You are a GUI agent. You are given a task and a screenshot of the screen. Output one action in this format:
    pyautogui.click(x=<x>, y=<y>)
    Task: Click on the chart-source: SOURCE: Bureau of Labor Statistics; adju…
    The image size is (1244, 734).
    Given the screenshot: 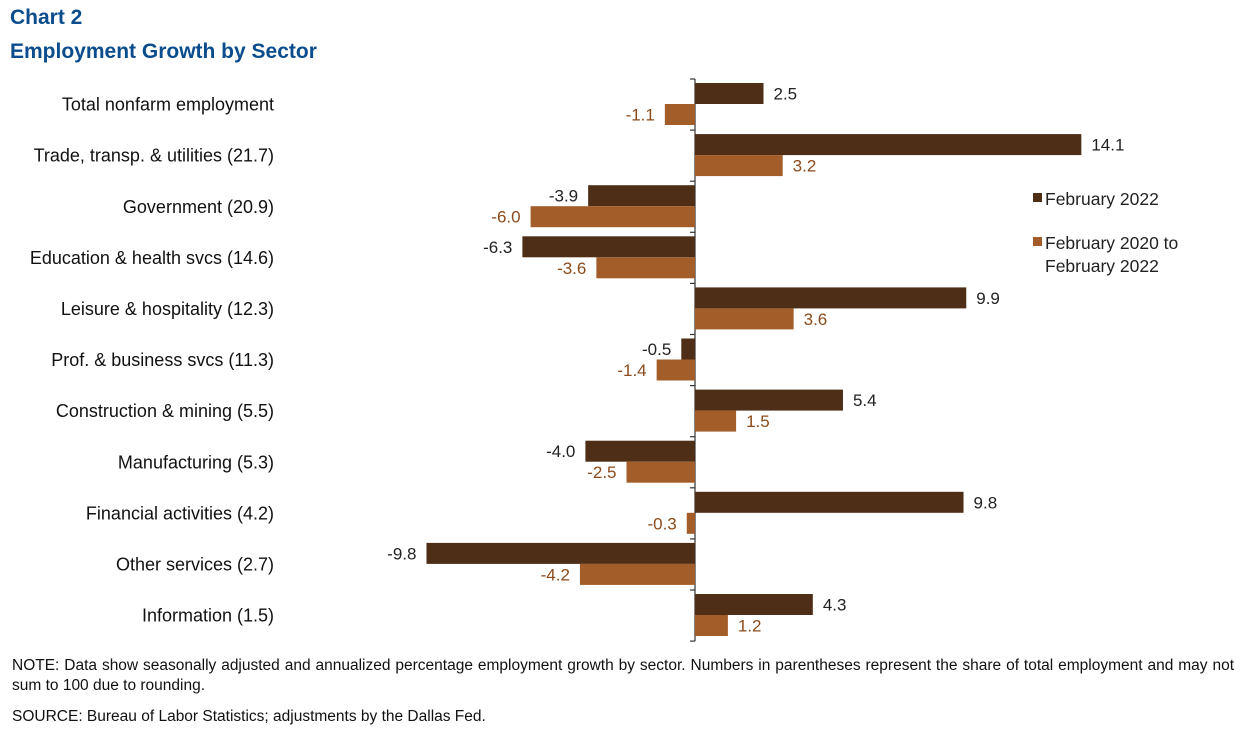 What is the action you would take?
    pyautogui.click(x=249, y=716)
    